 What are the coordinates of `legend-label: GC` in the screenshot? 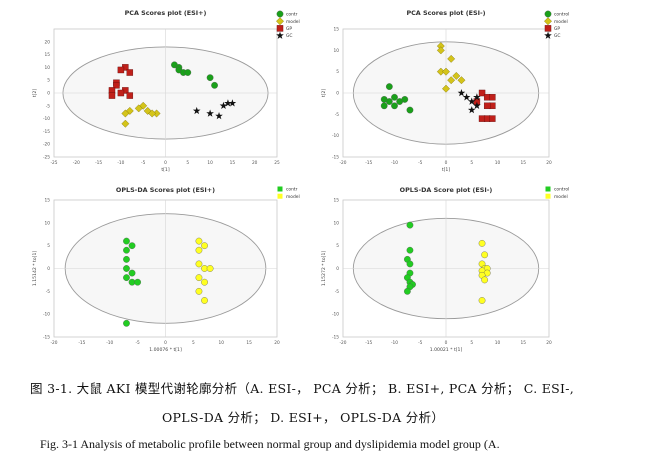 It's located at (557, 36).